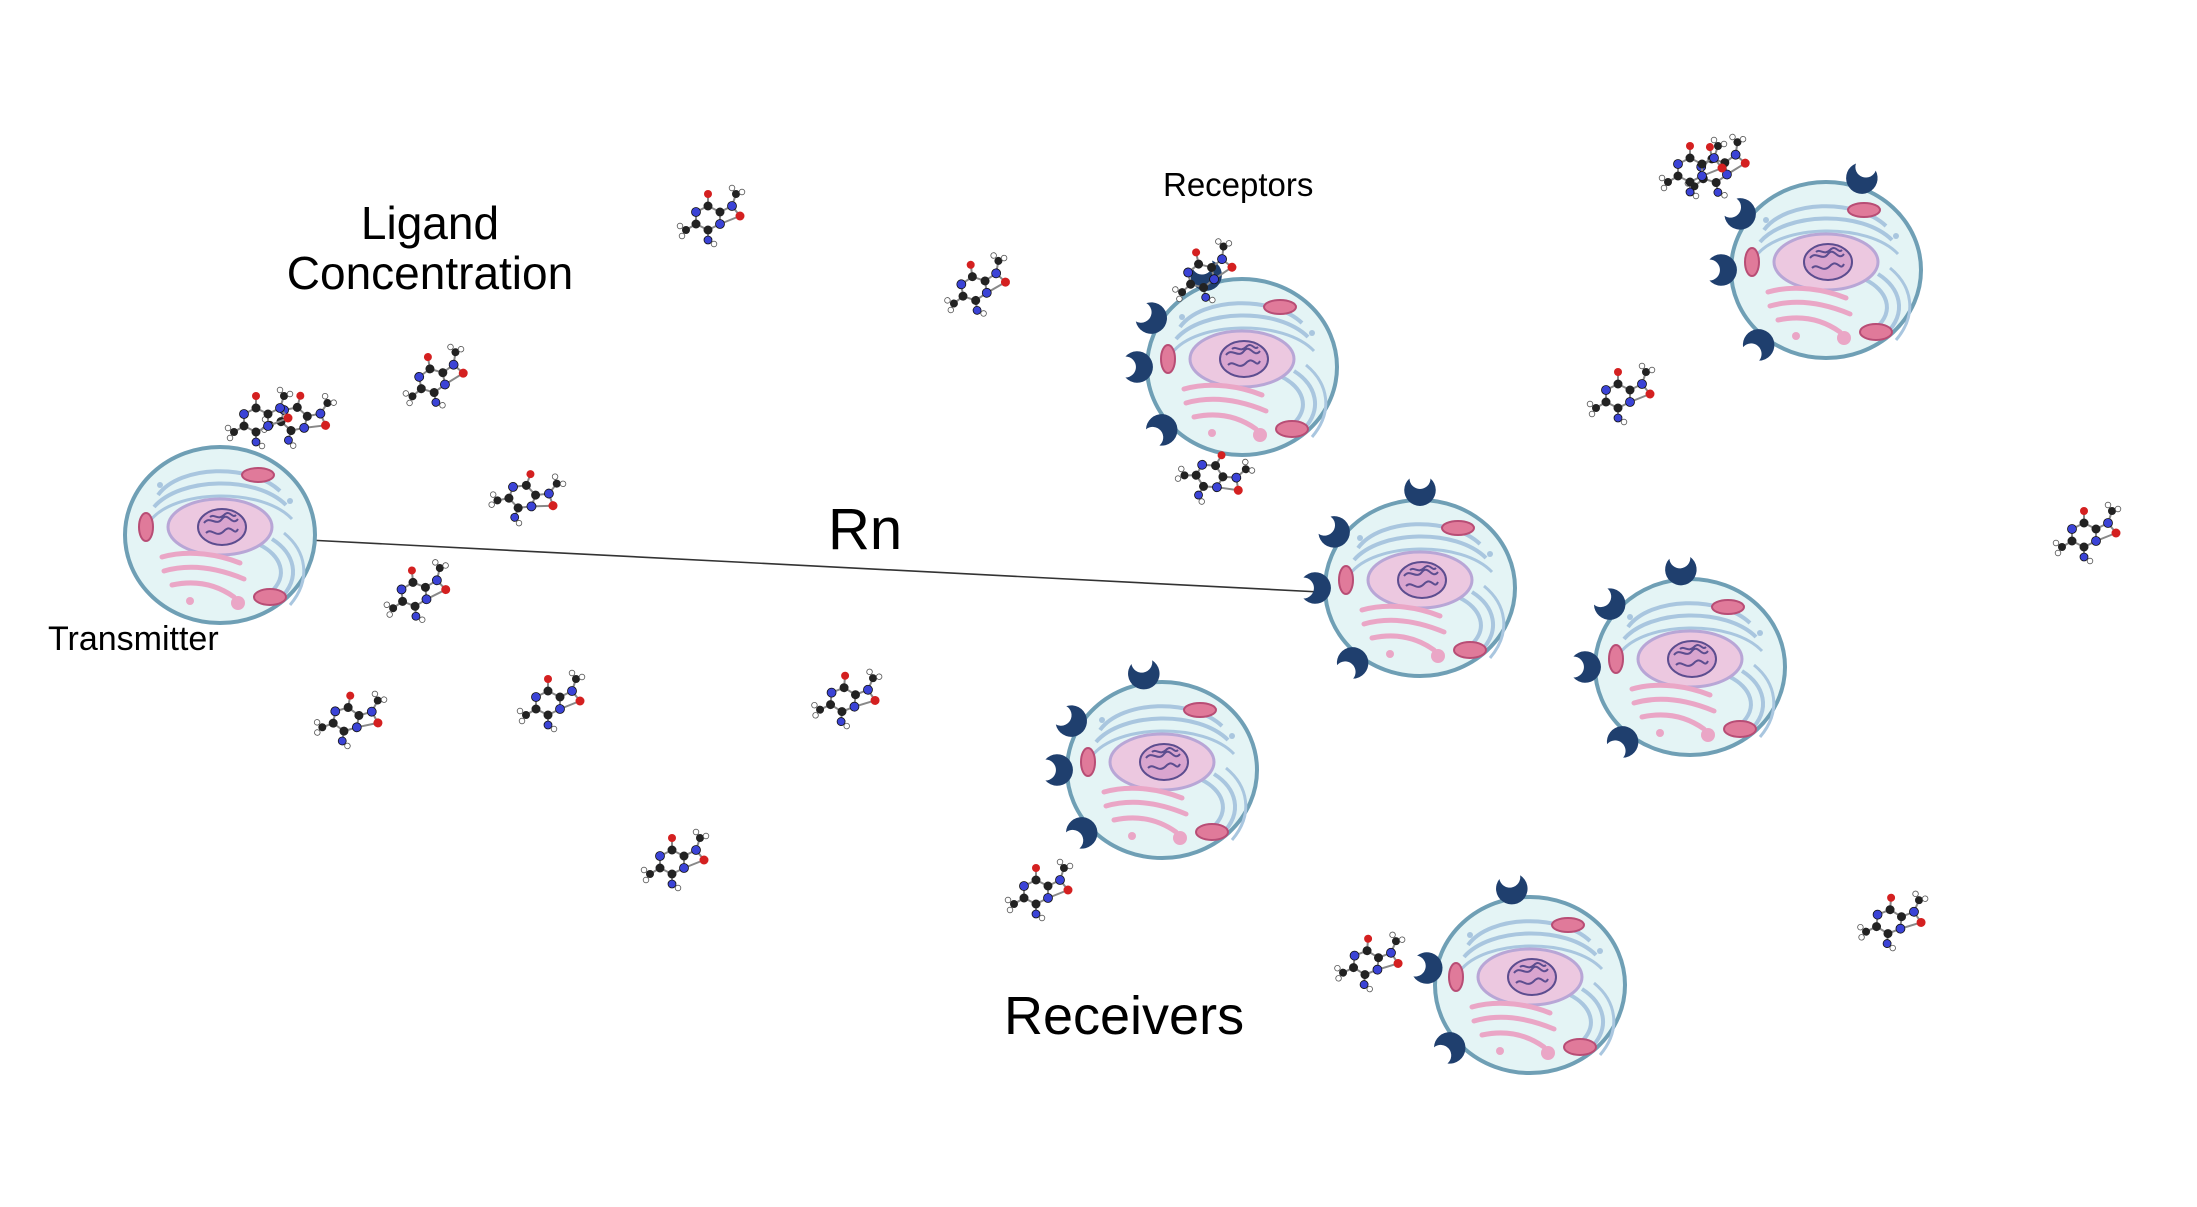 This screenshot has height=1207, width=2197. I want to click on ligand-concentration-label: Ligand Concentration, so click(430, 248).